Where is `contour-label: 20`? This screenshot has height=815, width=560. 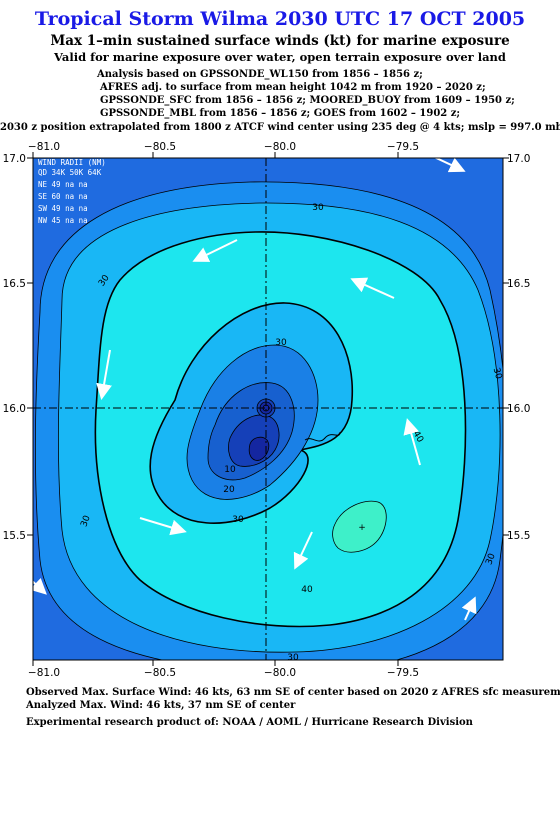 contour-label: 20 is located at coordinates (229, 490).